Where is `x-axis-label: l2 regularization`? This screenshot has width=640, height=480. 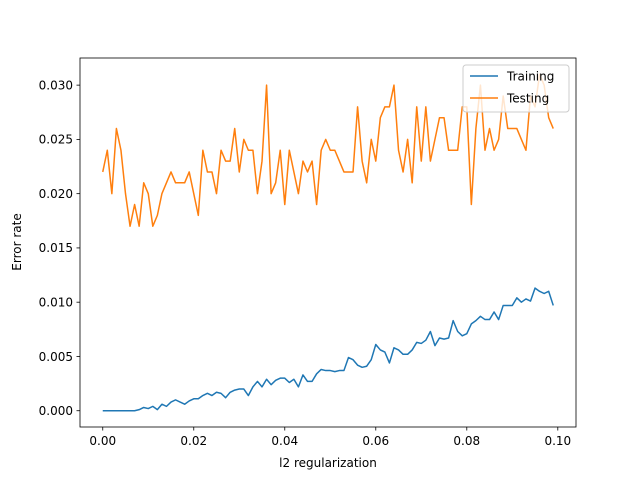
x-axis-label: l2 regularization is located at coordinates (328, 463).